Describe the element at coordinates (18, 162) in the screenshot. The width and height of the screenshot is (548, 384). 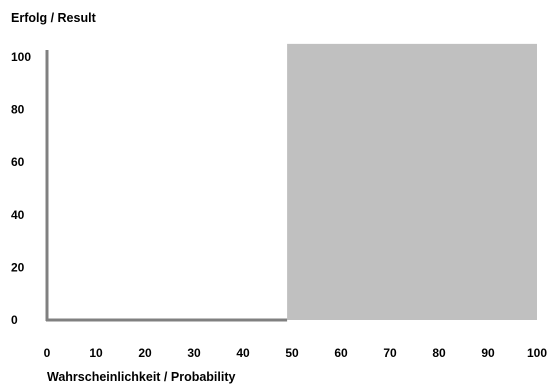
I see `y-tick-label-60: 60` at that location.